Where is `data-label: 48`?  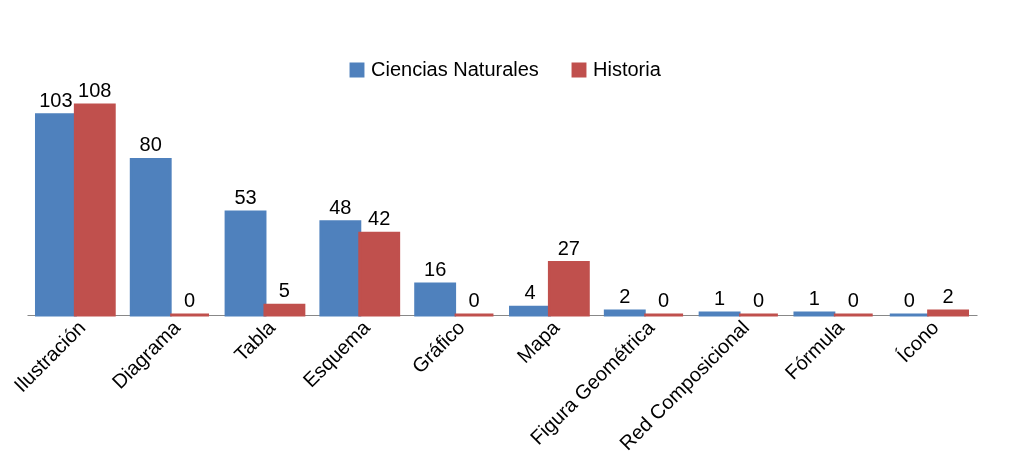
data-label: 48 is located at coordinates (340, 206).